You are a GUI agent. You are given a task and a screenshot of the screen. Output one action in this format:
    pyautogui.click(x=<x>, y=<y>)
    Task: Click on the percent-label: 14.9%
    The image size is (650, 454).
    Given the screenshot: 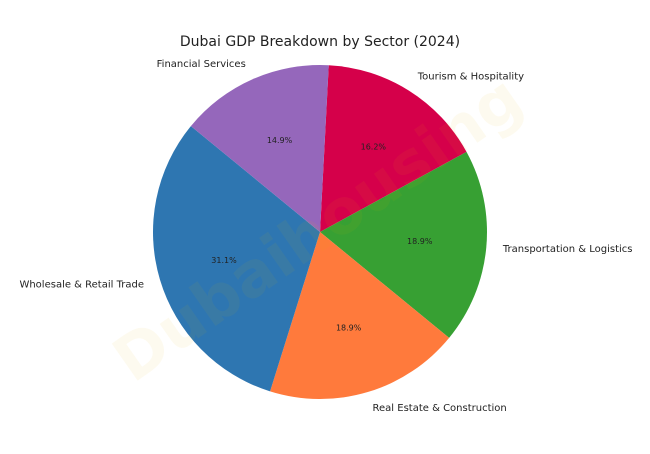 What is the action you would take?
    pyautogui.click(x=280, y=140)
    